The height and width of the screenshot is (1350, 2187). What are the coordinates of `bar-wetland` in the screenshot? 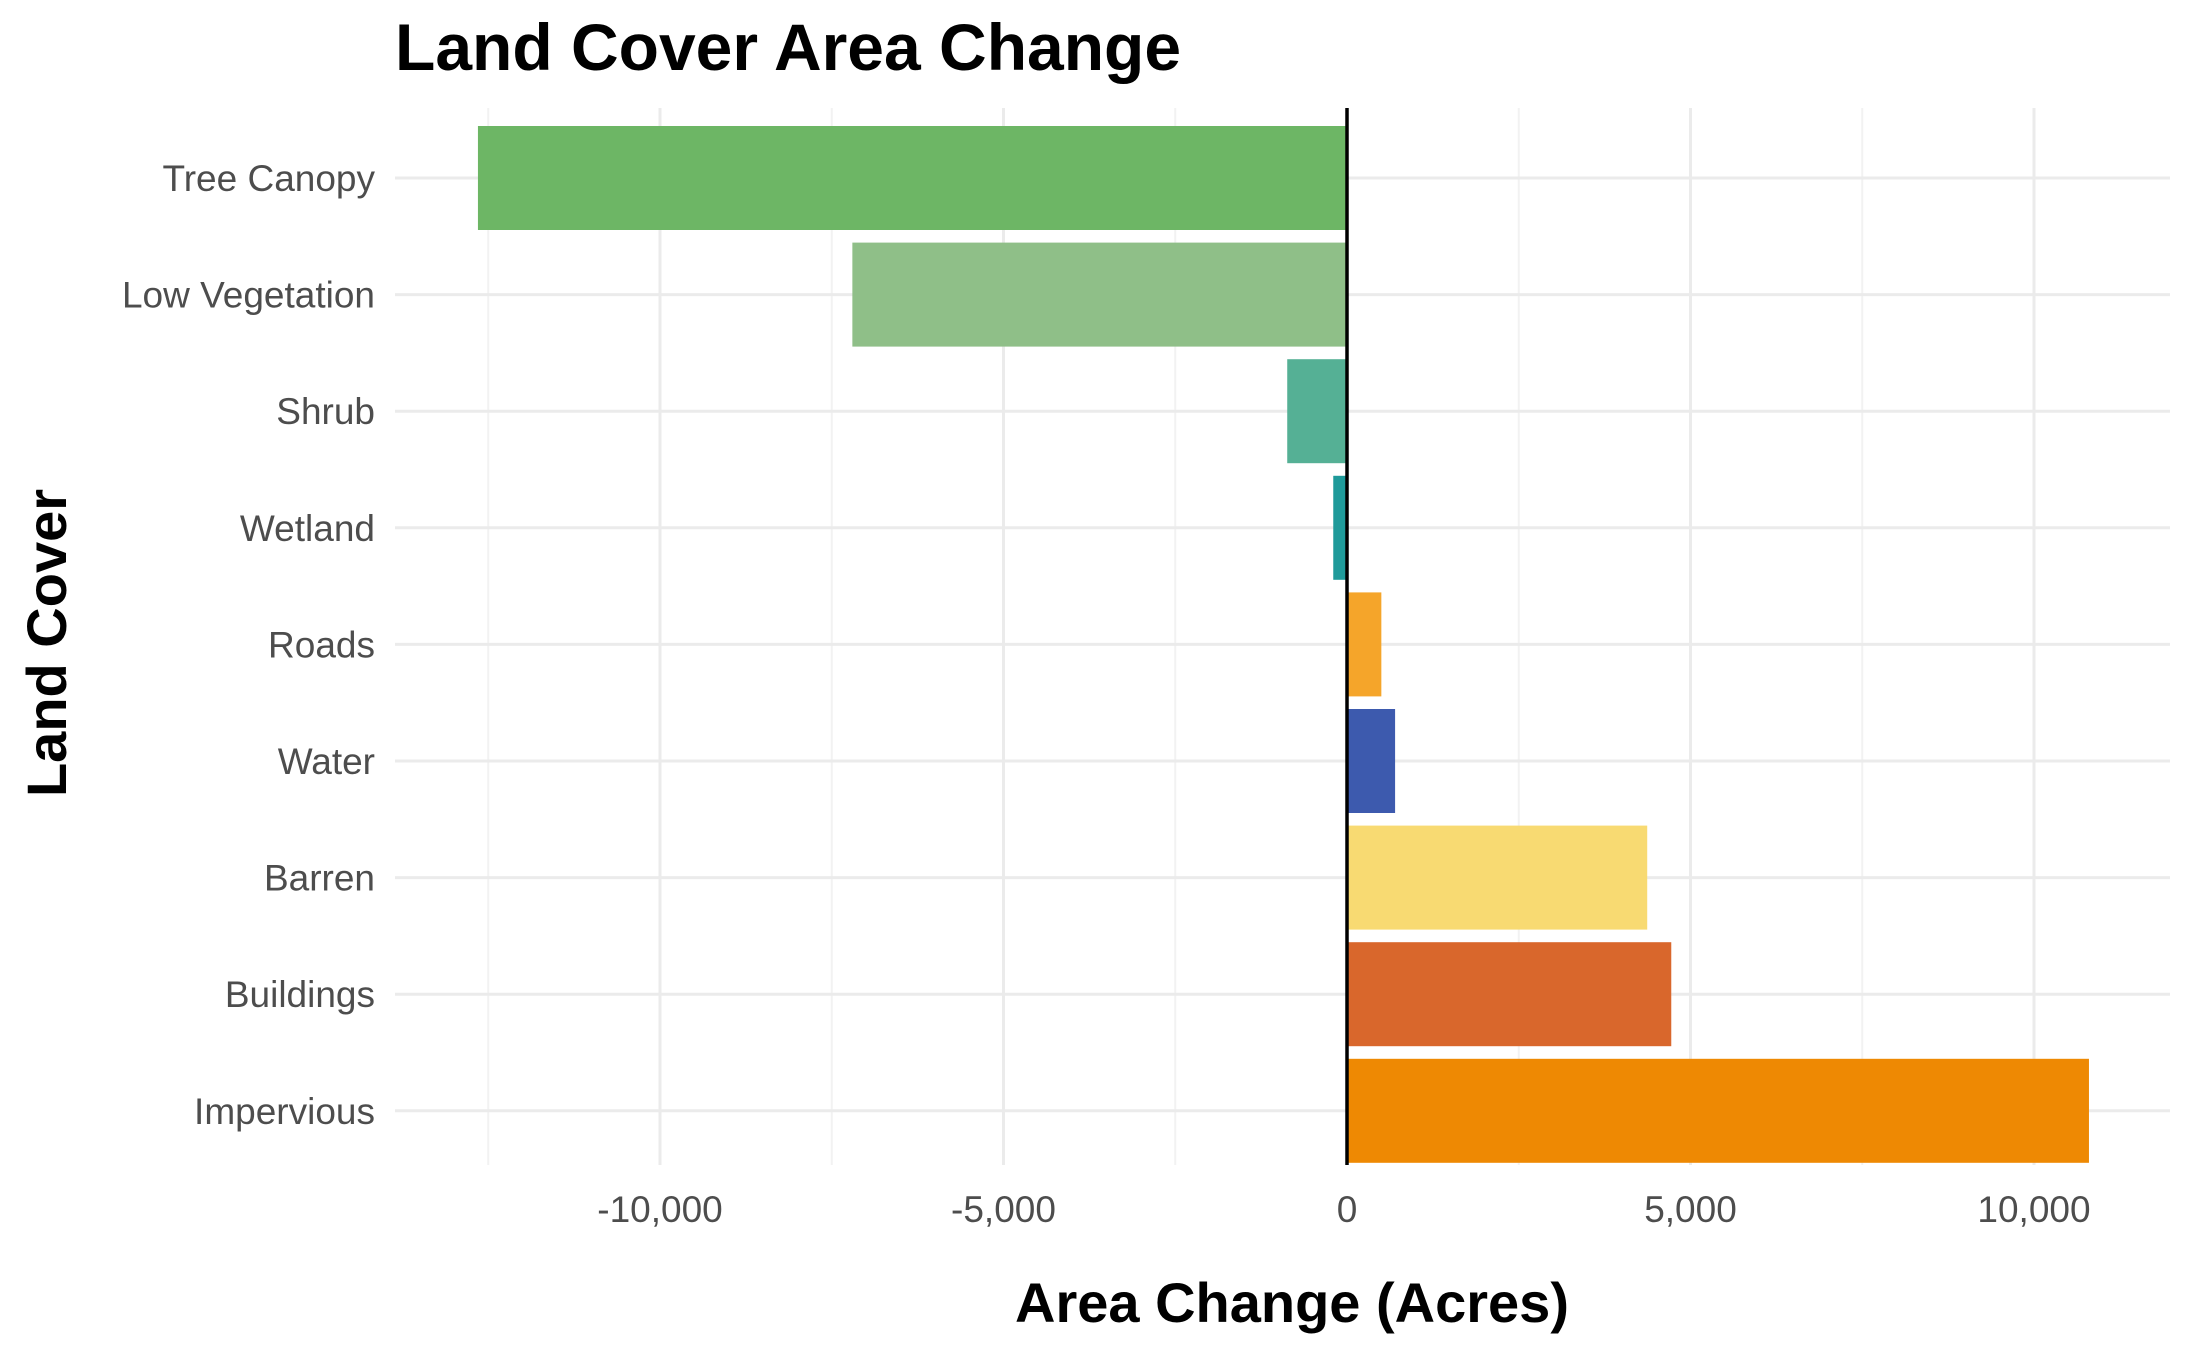 It's located at (1340, 527).